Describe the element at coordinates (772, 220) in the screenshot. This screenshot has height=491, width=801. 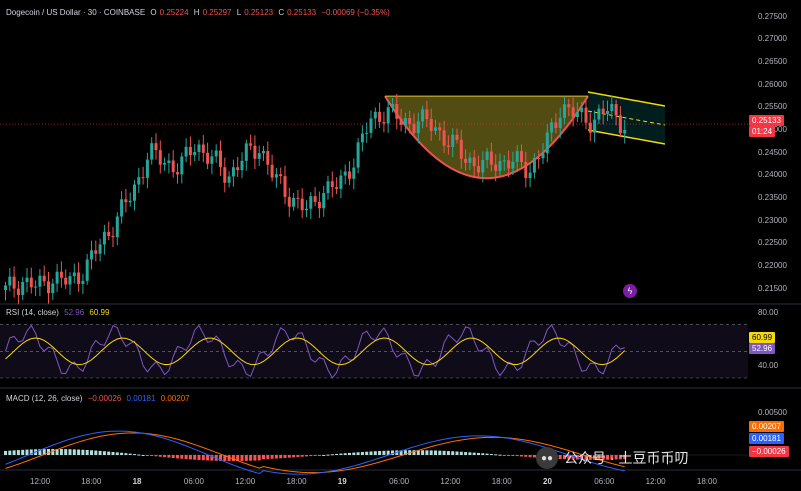
I see `price-tick: 0.23000` at that location.